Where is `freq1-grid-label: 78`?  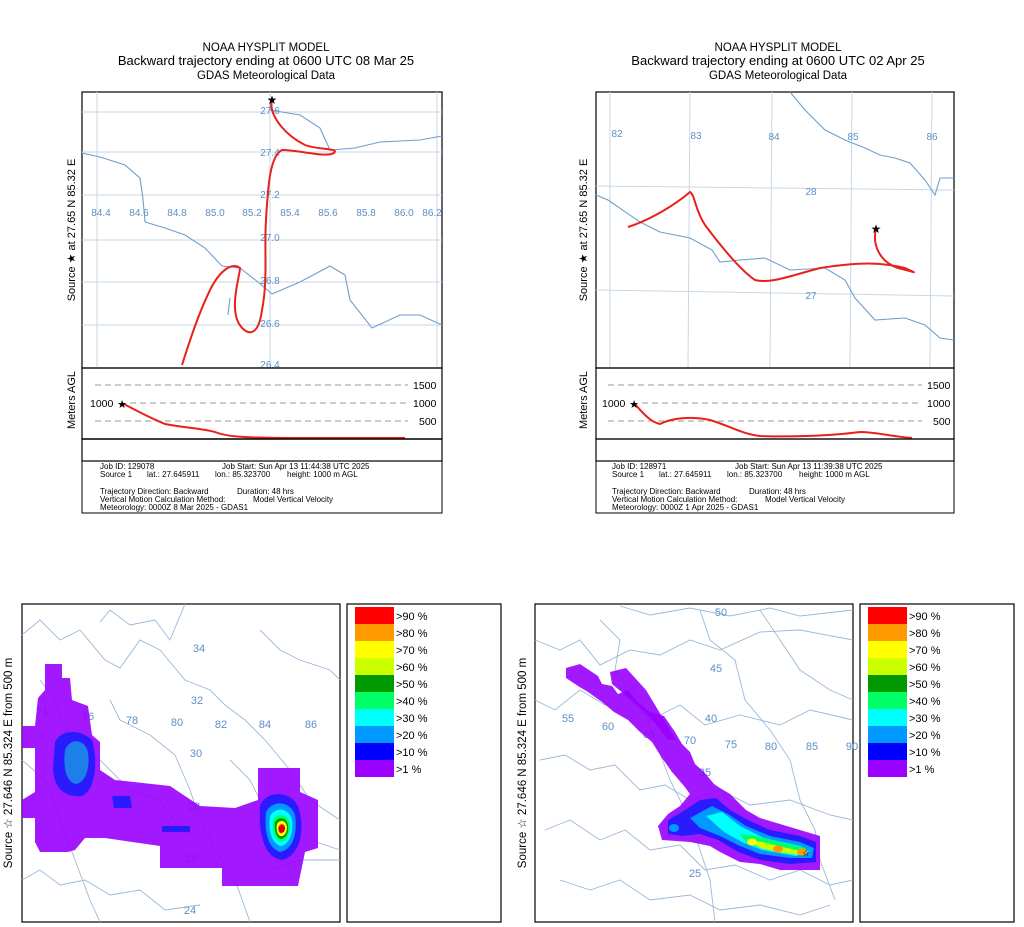 freq1-grid-label: 78 is located at coordinates (132, 721).